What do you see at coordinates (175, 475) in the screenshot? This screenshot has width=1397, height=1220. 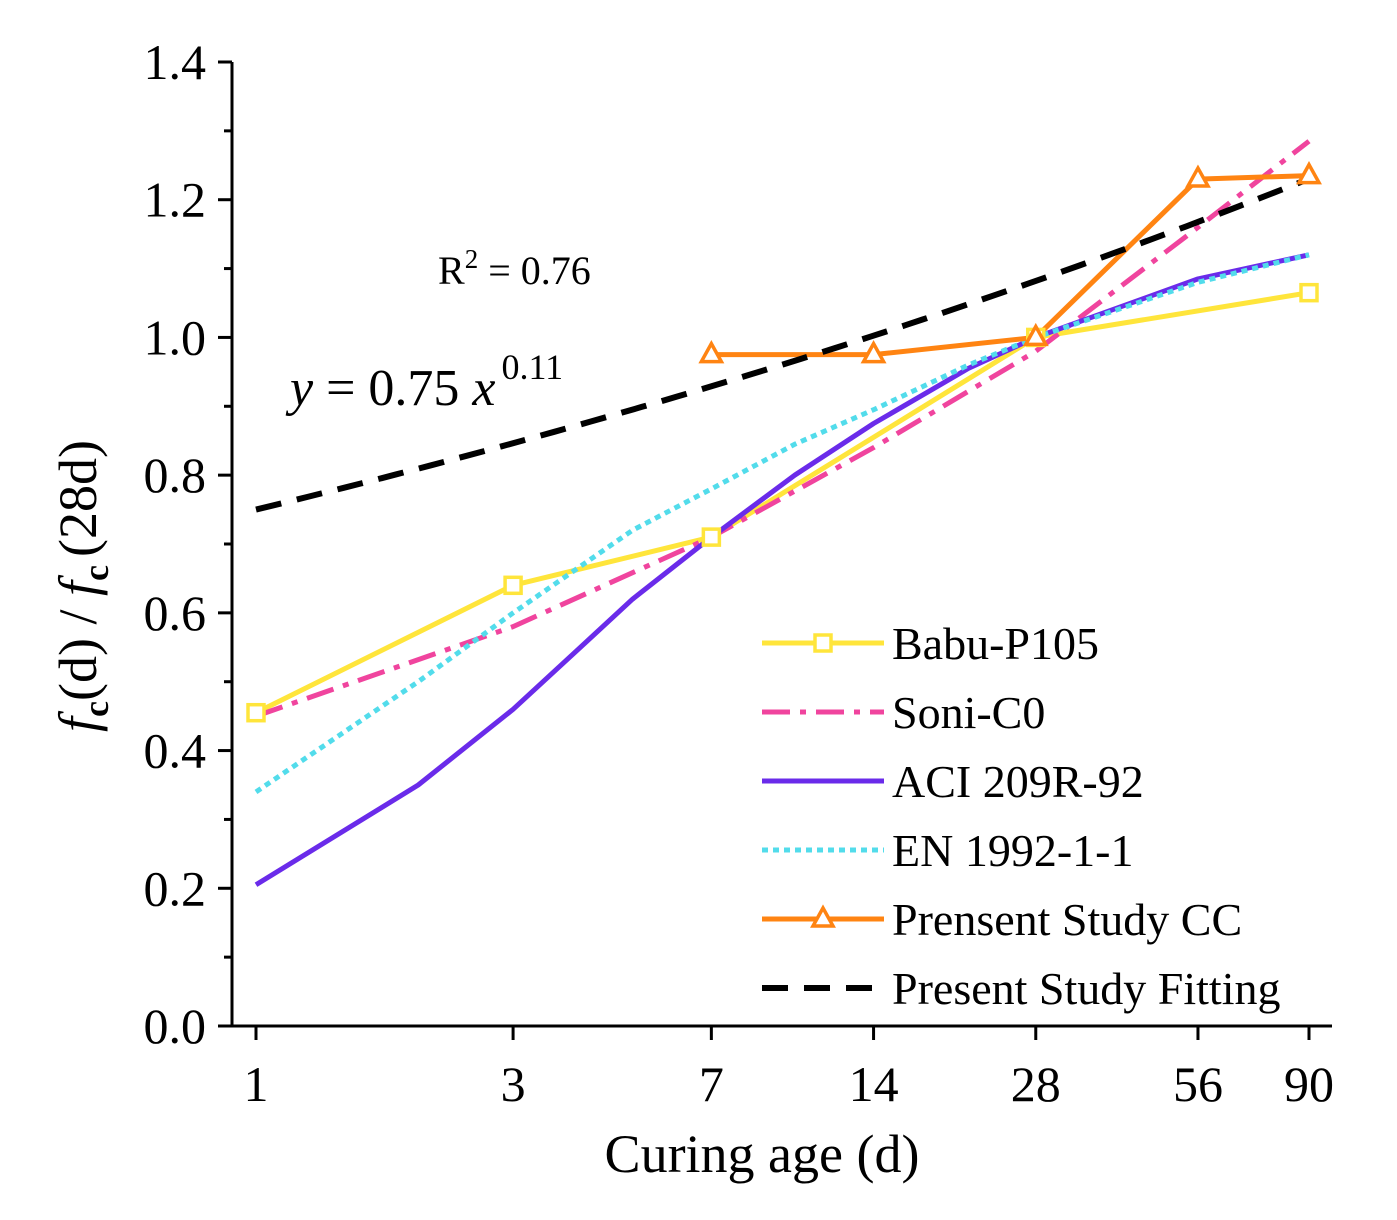 I see `y-tick-label: 0.8` at bounding box center [175, 475].